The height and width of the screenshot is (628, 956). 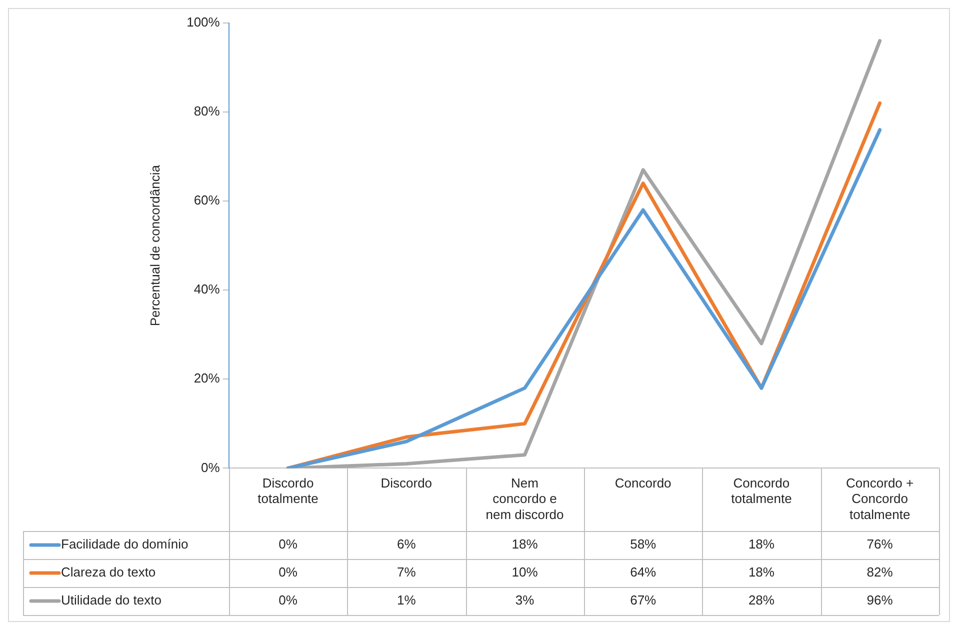 What do you see at coordinates (406, 572) in the screenshot?
I see `data-label: 7%` at bounding box center [406, 572].